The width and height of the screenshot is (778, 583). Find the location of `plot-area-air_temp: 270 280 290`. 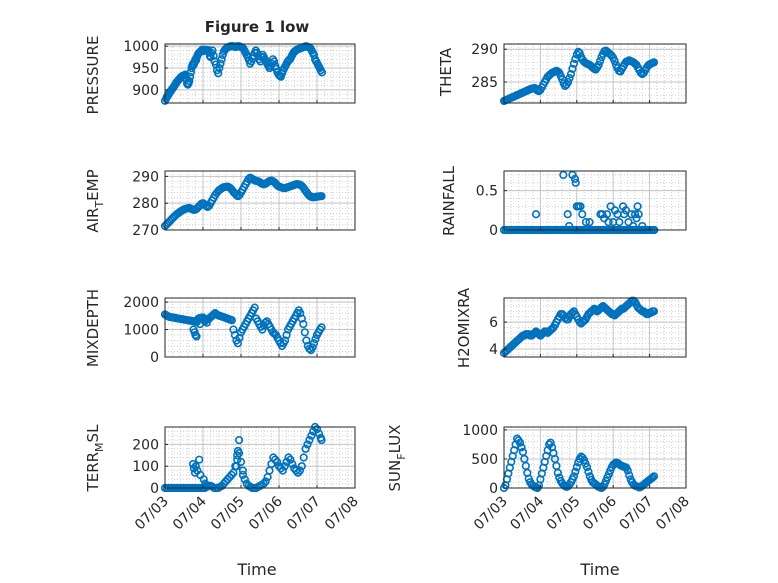

plot-area-air_temp: 270 280 290 is located at coordinates (244, 204).